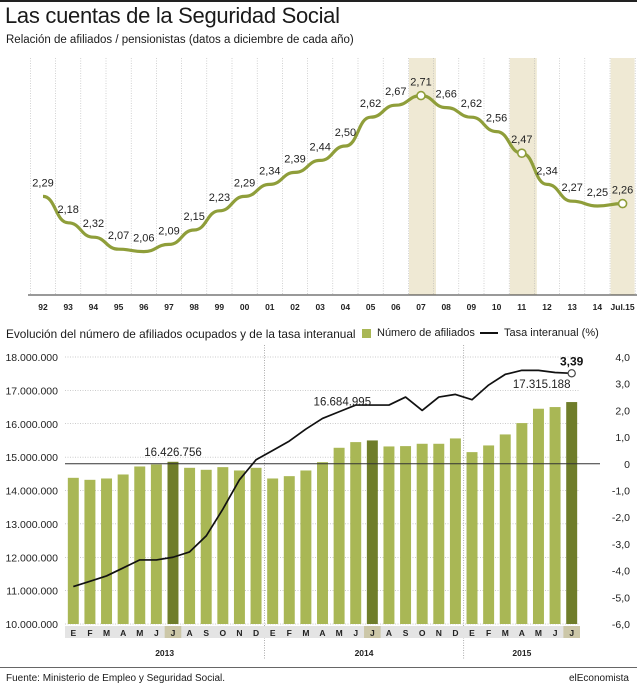 The height and width of the screenshot is (692, 637). Describe the element at coordinates (31, 625) in the screenshot. I see `y-left-tick-label: 10.000.000` at that location.